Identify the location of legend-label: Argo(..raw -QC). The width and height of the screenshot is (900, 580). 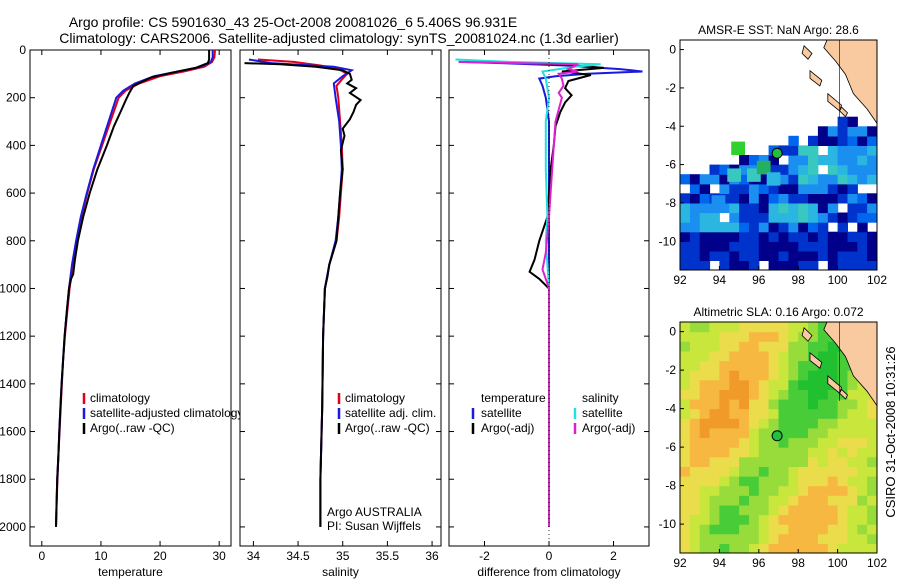
(387, 428).